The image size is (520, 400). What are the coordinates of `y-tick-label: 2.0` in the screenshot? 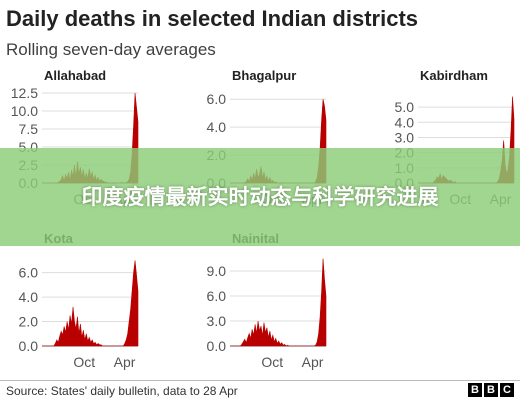 It's located at (29, 322).